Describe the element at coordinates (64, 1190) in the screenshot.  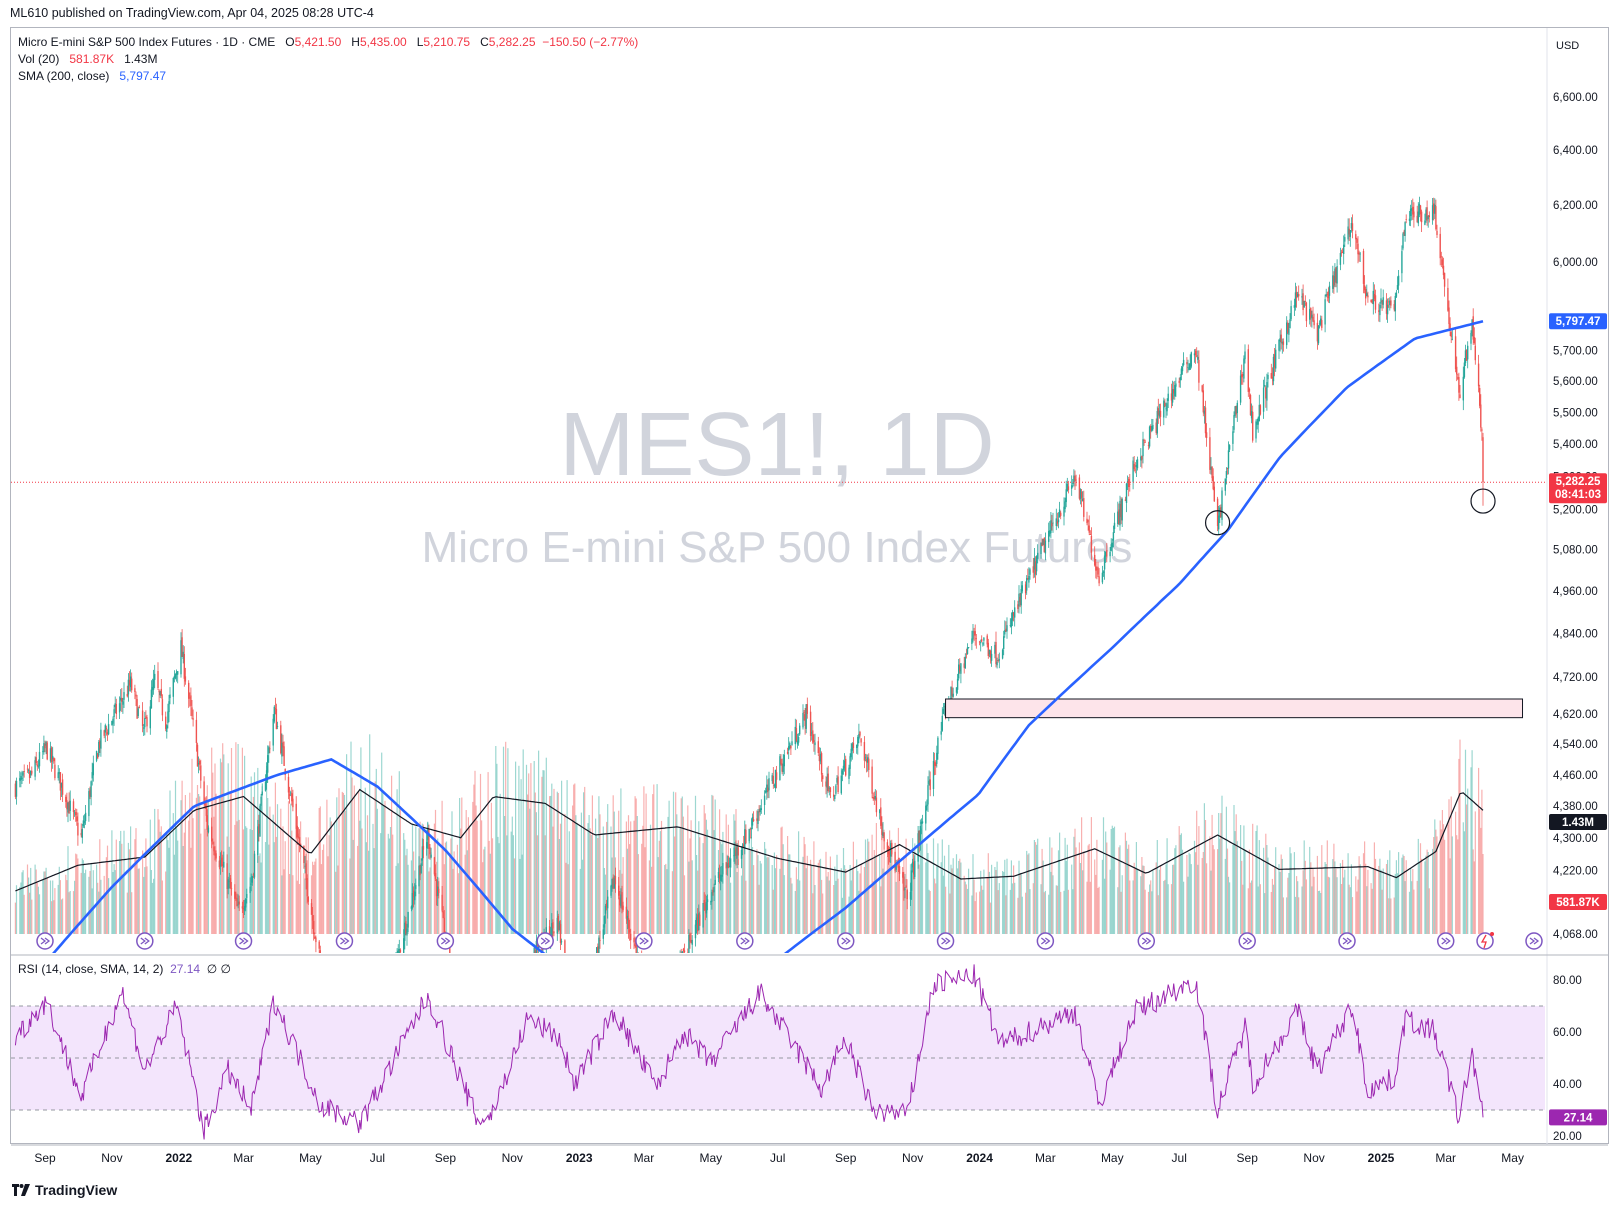
I see `footer-brand: TradingView` at that location.